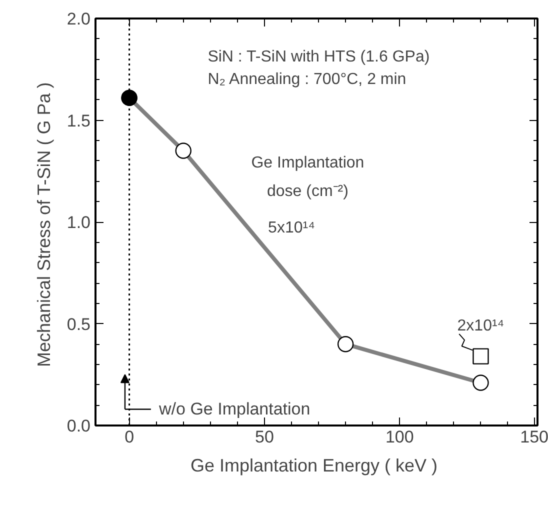 The width and height of the screenshot is (548, 506). I want to click on x-tick-label: 100, so click(399, 437).